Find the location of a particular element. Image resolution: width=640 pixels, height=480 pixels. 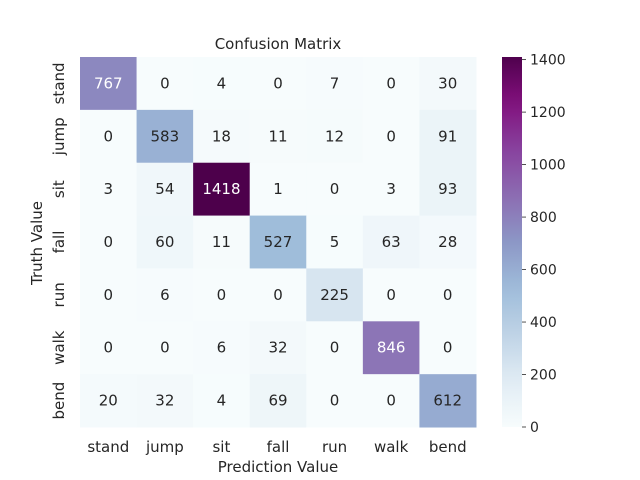

cell-value-label: 612 is located at coordinates (447, 401).